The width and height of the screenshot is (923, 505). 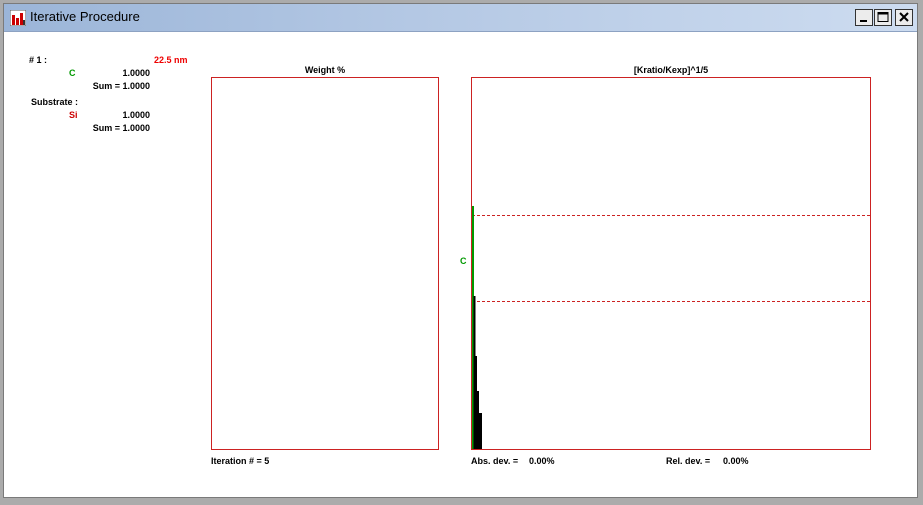 What do you see at coordinates (38, 60) in the screenshot?
I see `layer-label: # 1 :` at bounding box center [38, 60].